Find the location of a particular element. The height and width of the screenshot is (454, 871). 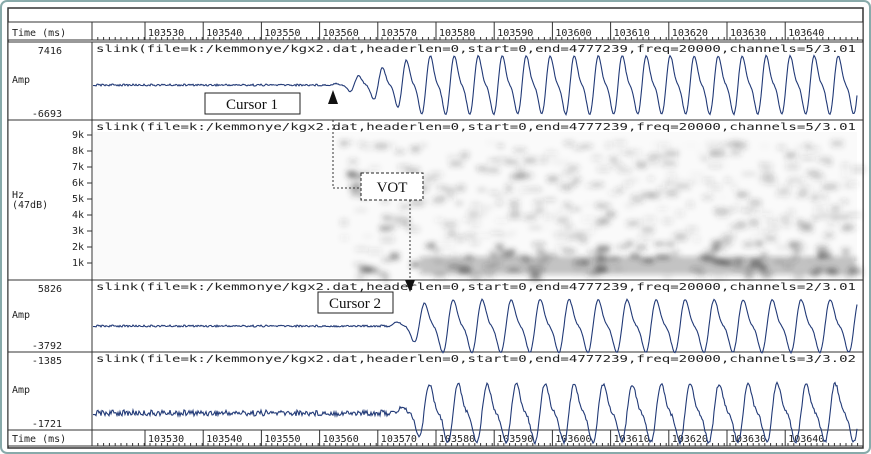

vot-box is located at coordinates (392, 186).